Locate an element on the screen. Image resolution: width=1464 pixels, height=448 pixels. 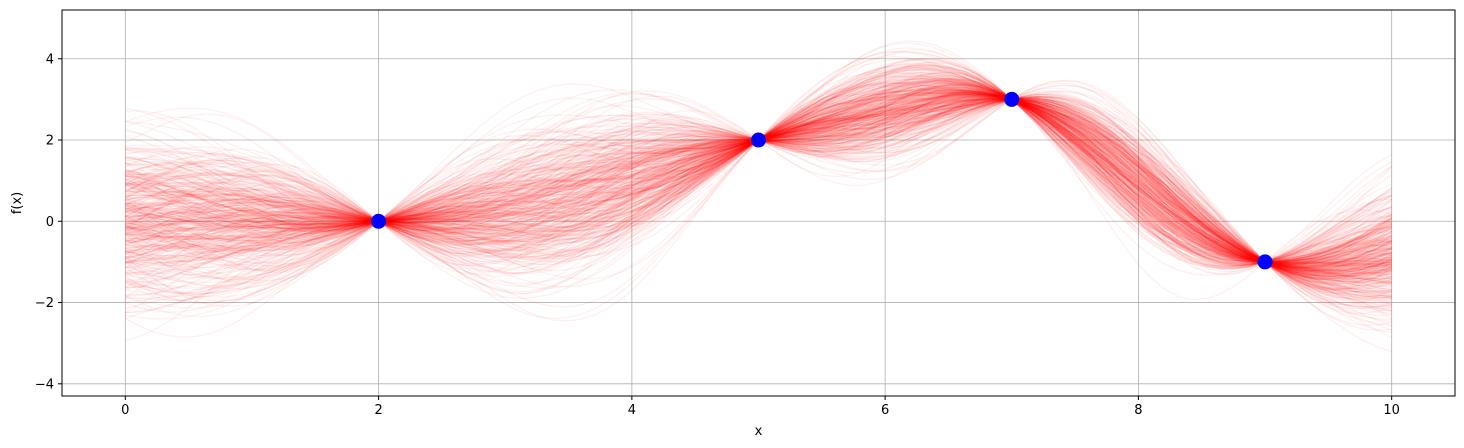
y-tick-label: −2 is located at coordinates (44, 303).